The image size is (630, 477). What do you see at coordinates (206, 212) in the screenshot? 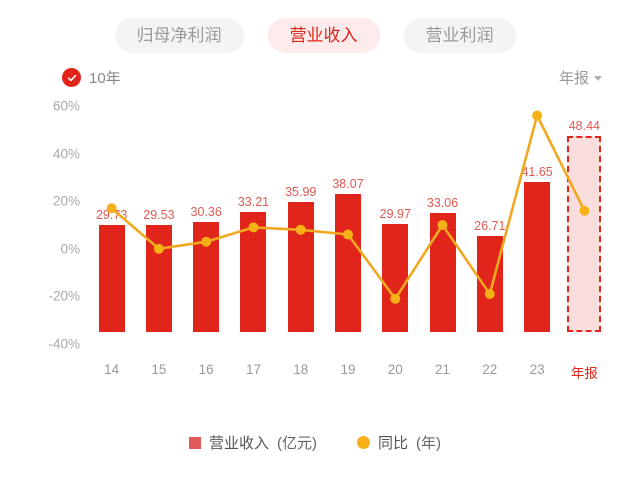
I see `bar-value-label: 30.36` at bounding box center [206, 212].